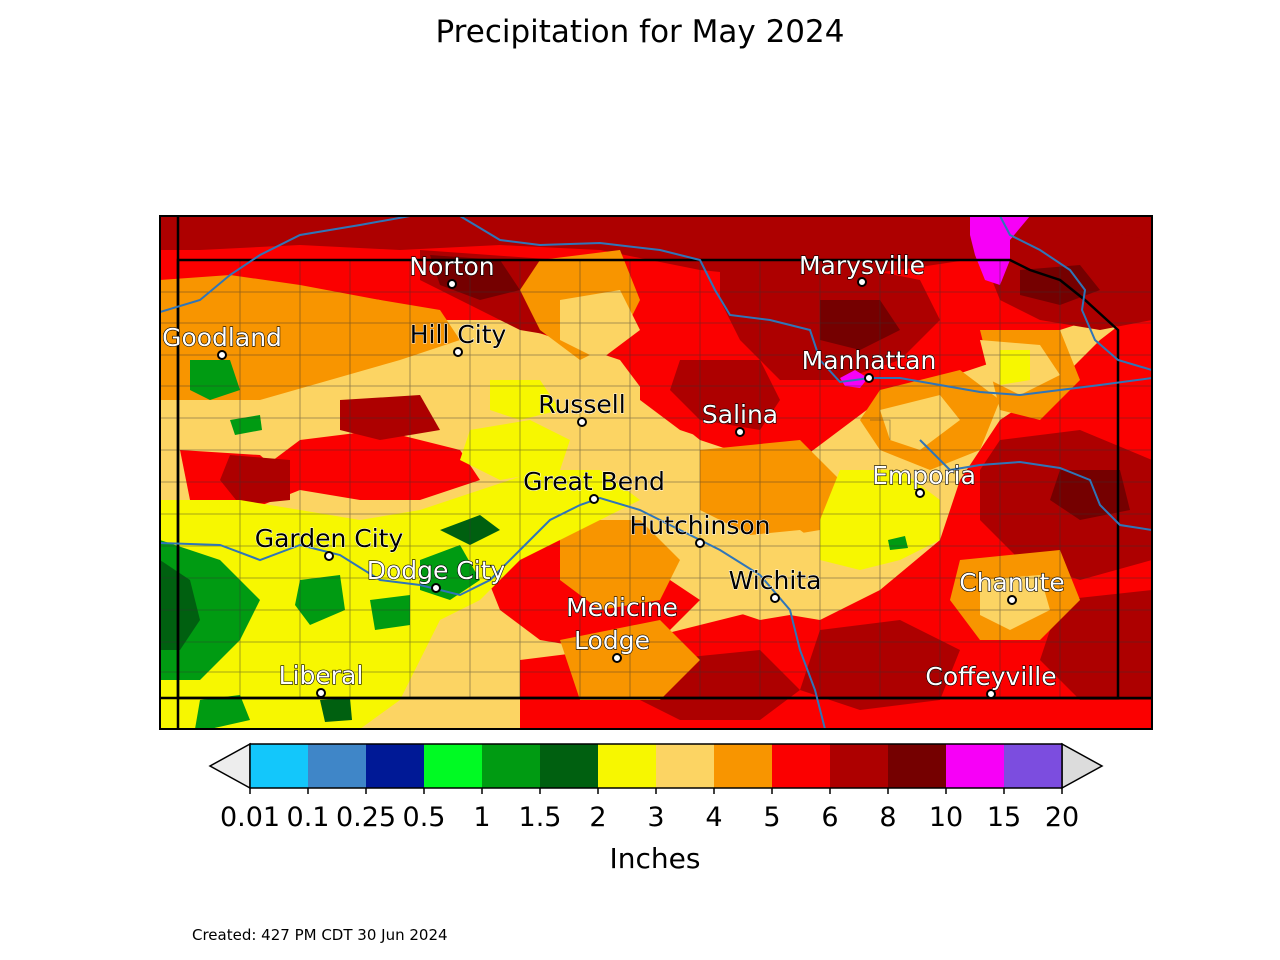 This screenshot has width=1280, height=960. What do you see at coordinates (598, 817) in the screenshot?
I see `colorbar-tick-label: 2` at bounding box center [598, 817].